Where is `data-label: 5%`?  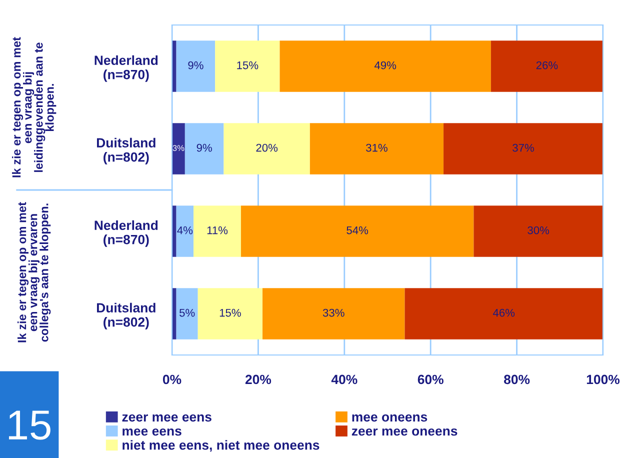
data-label: 5% is located at coordinates (187, 312).